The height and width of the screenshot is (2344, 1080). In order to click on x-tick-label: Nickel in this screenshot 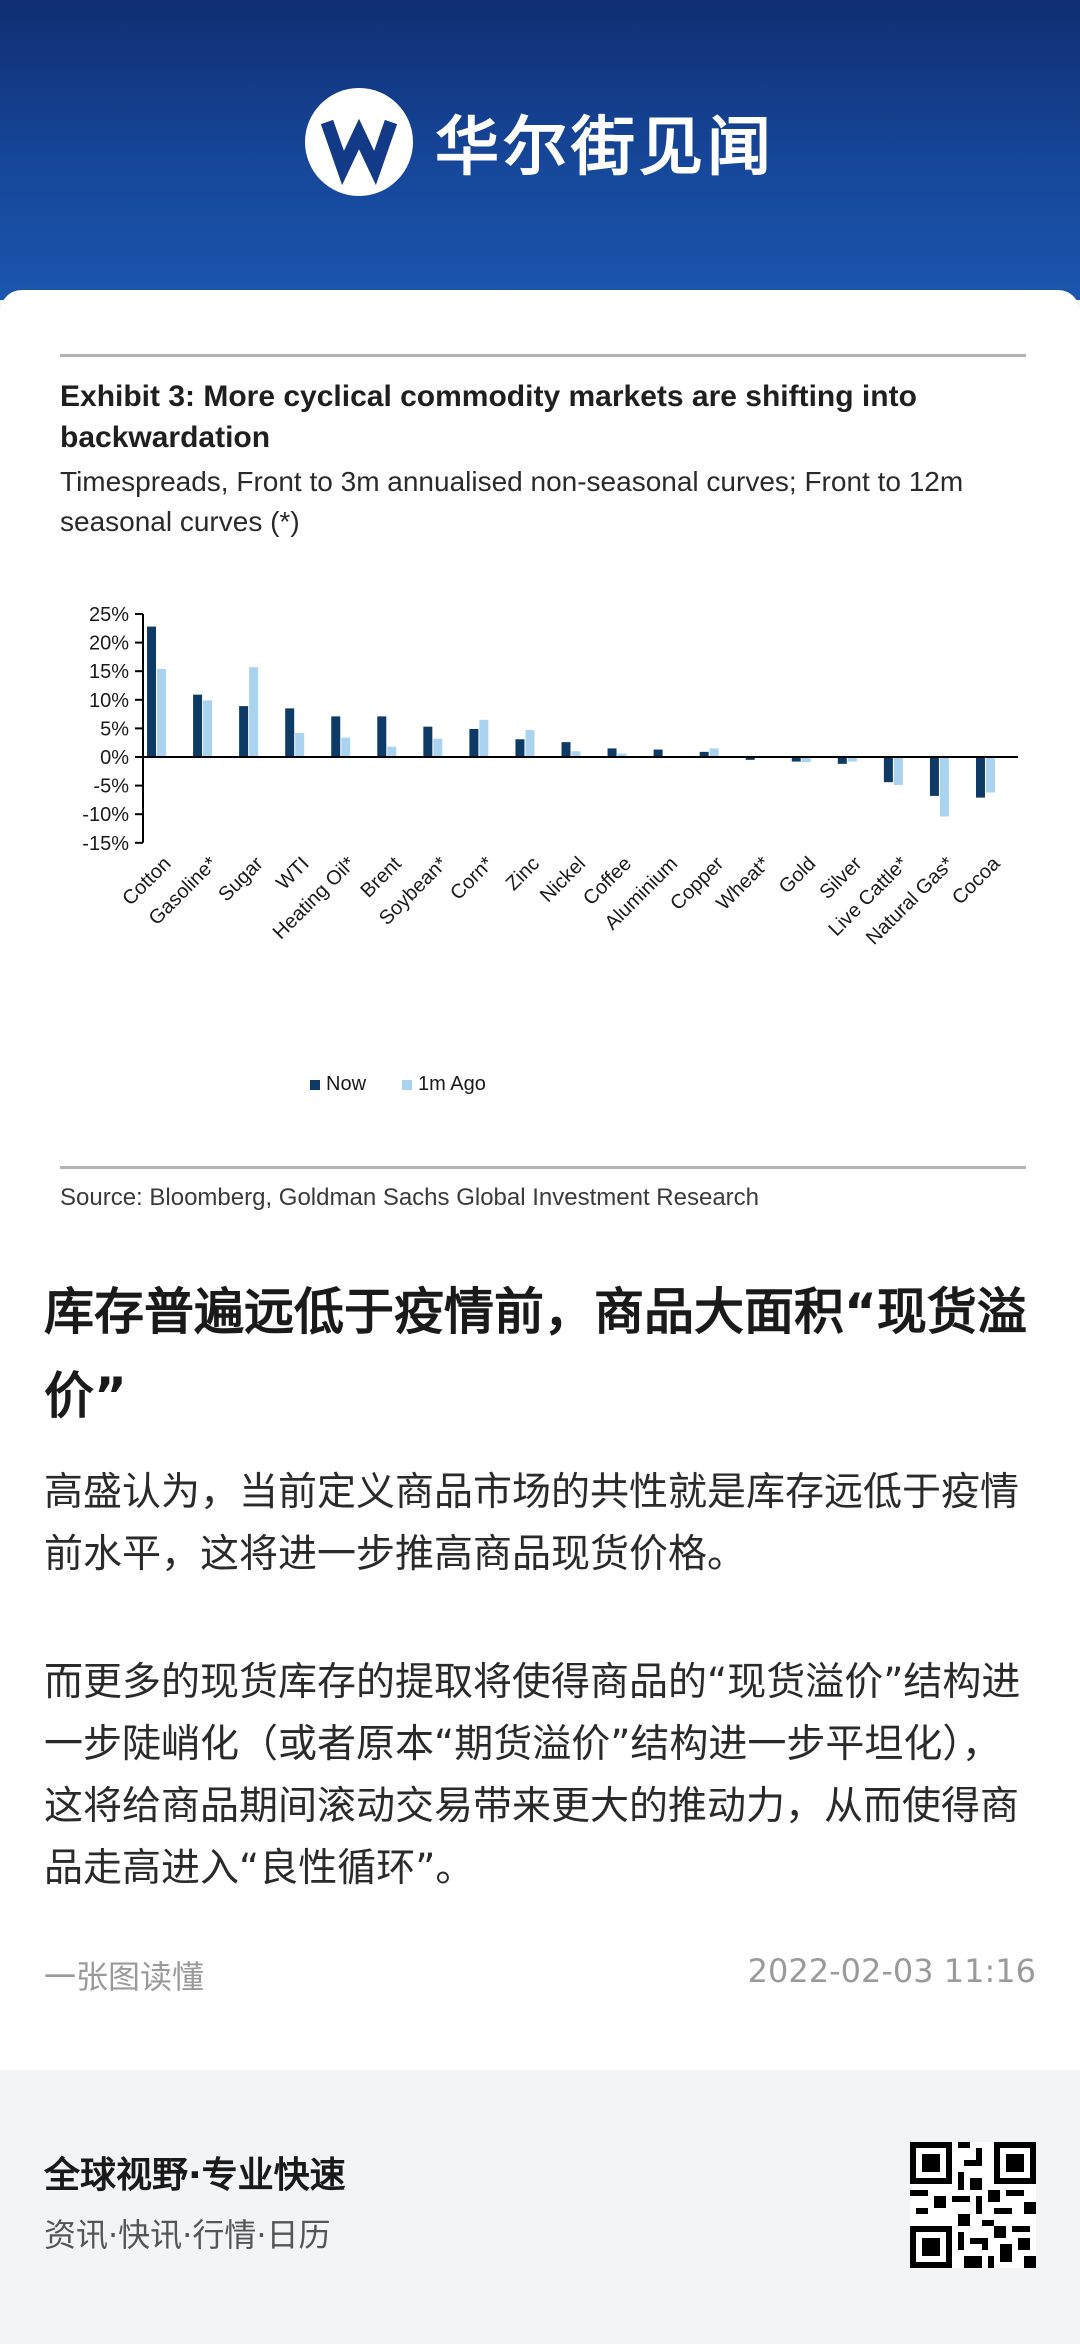, I will do `click(563, 880)`.